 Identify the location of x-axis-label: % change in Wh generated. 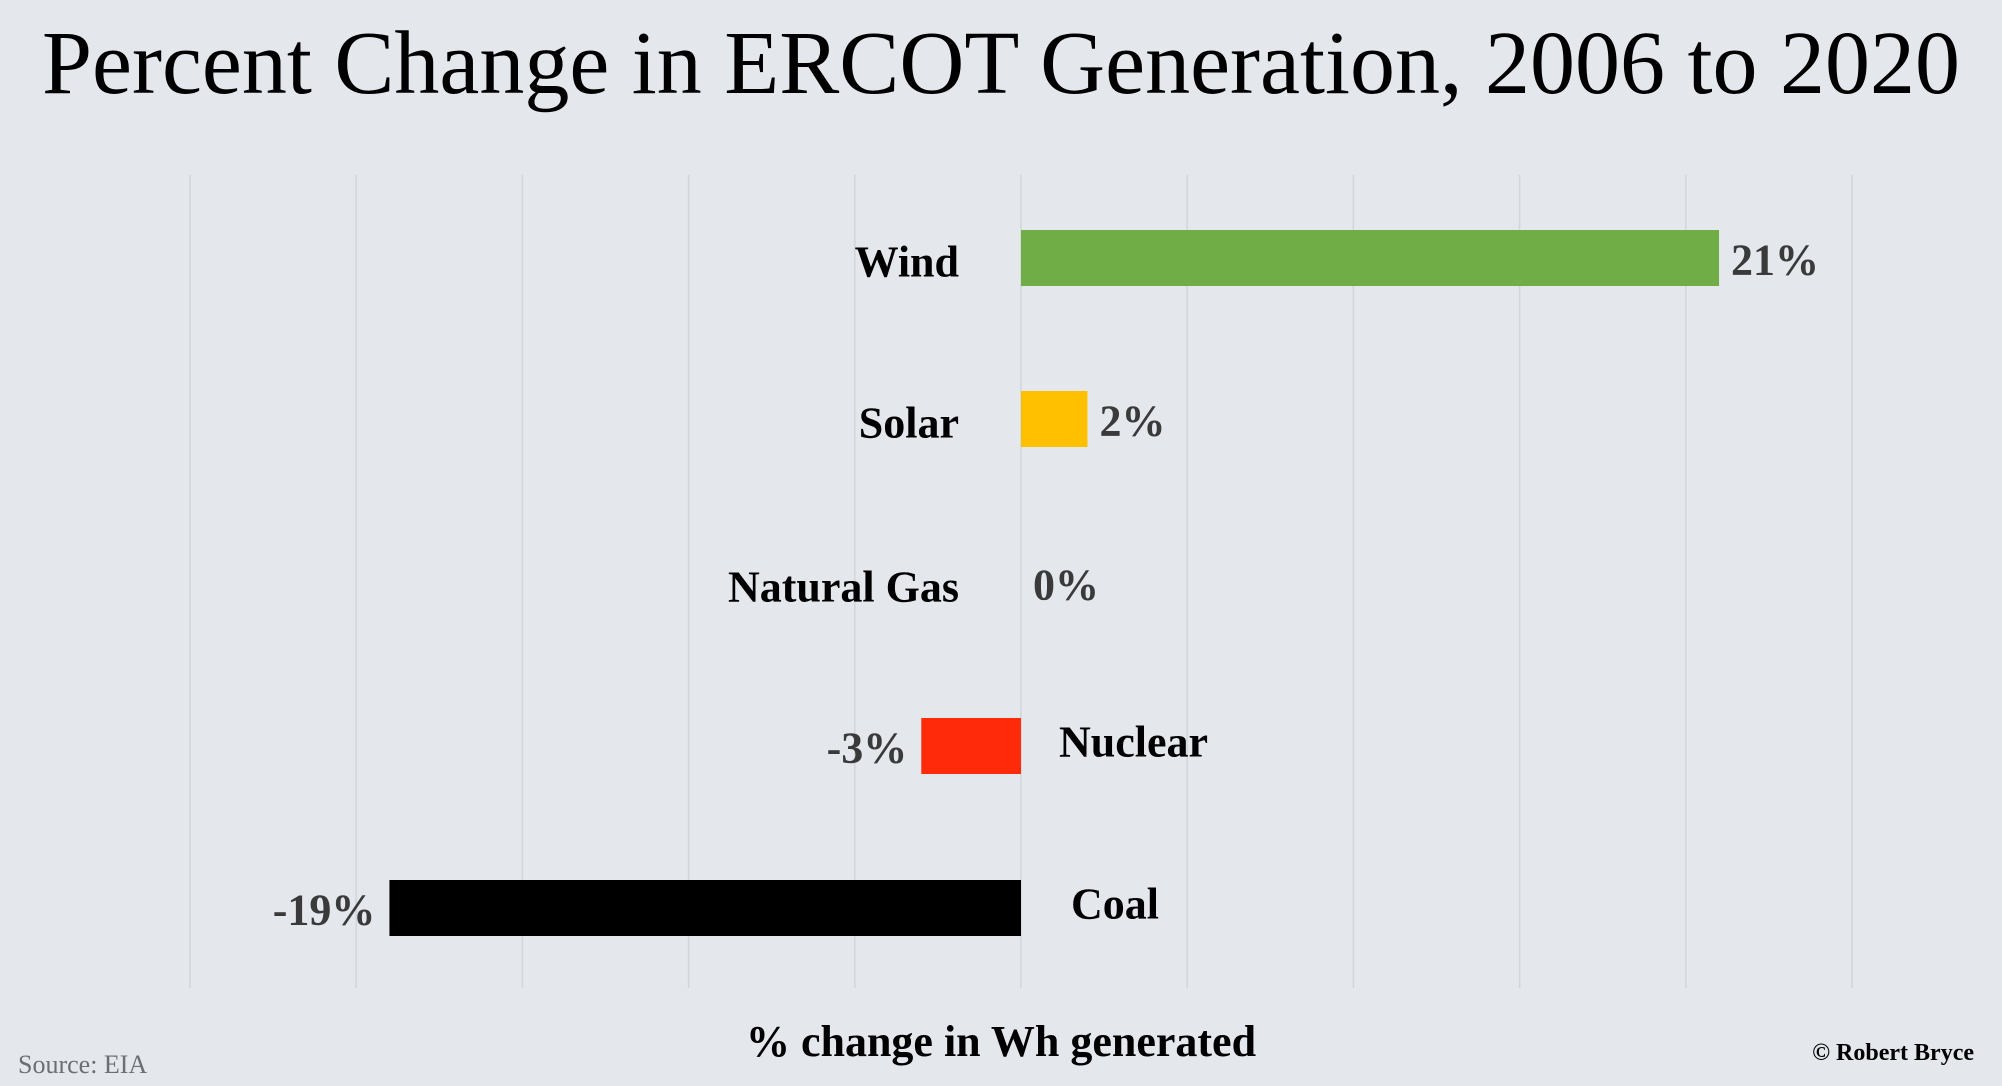
(1001, 1041).